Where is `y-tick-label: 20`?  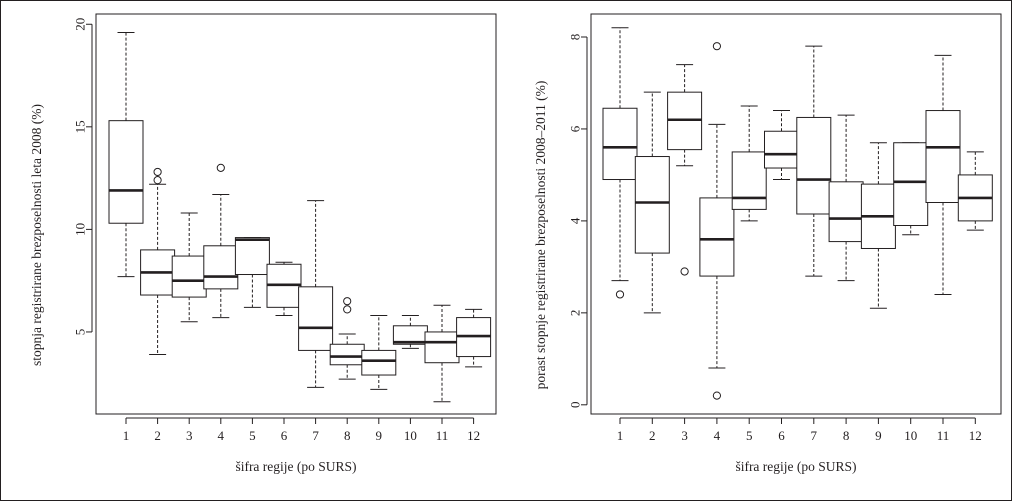
y-tick-label: 20 is located at coordinates (80, 24).